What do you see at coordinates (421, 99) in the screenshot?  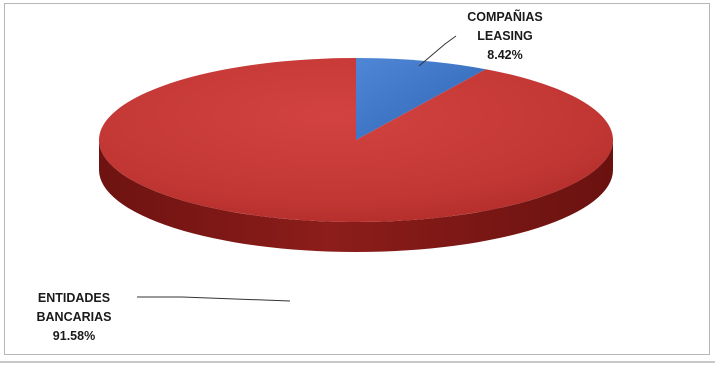 I see `slice-companias-leasing` at bounding box center [421, 99].